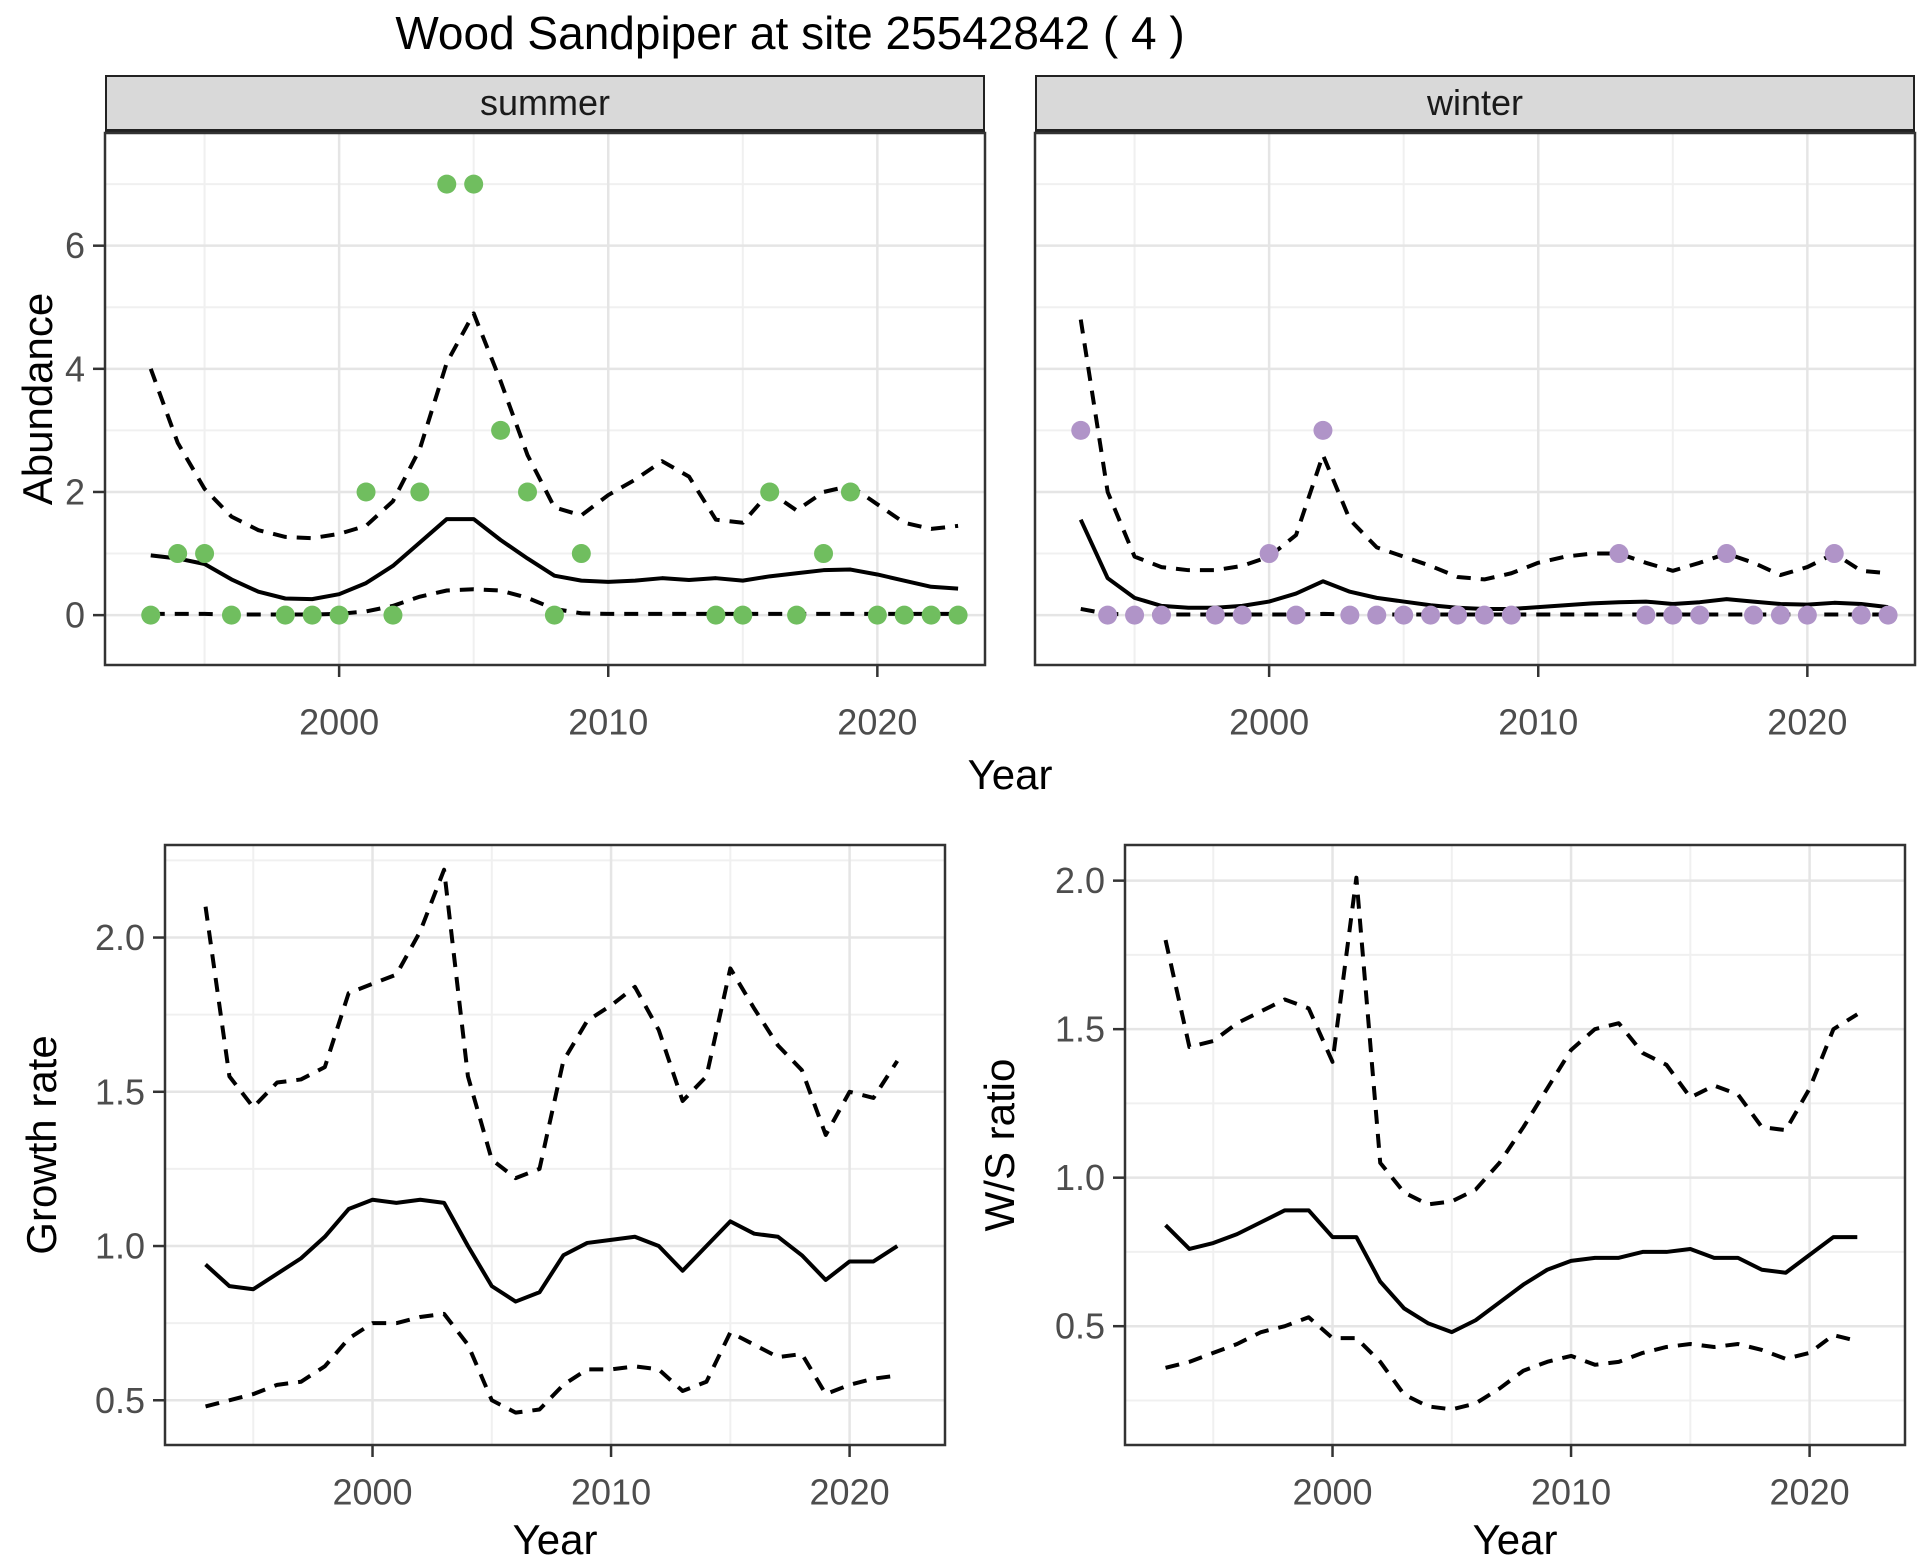 The image size is (1920, 1560). I want to click on facet-strip-winter-label: winter, so click(1475, 102).